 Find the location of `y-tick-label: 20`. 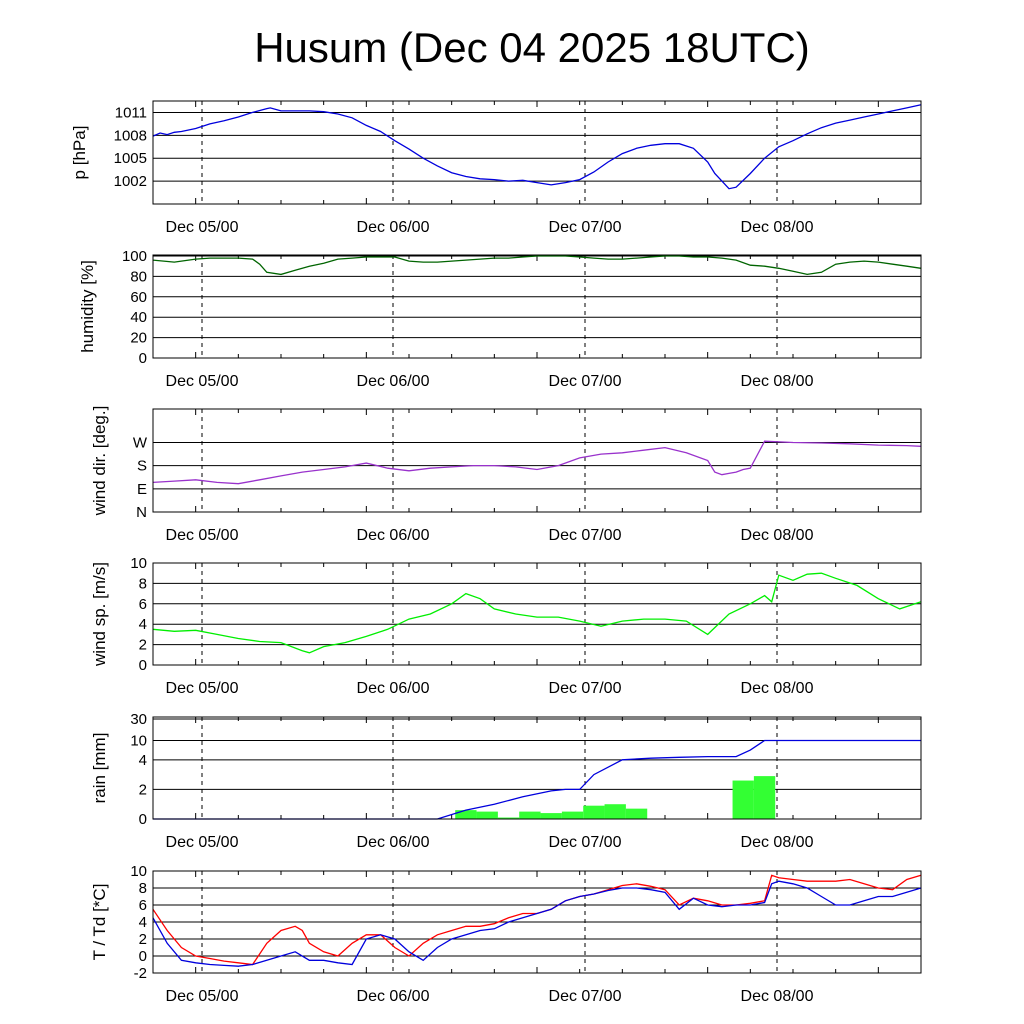

y-tick-label: 20 is located at coordinates (138, 338).